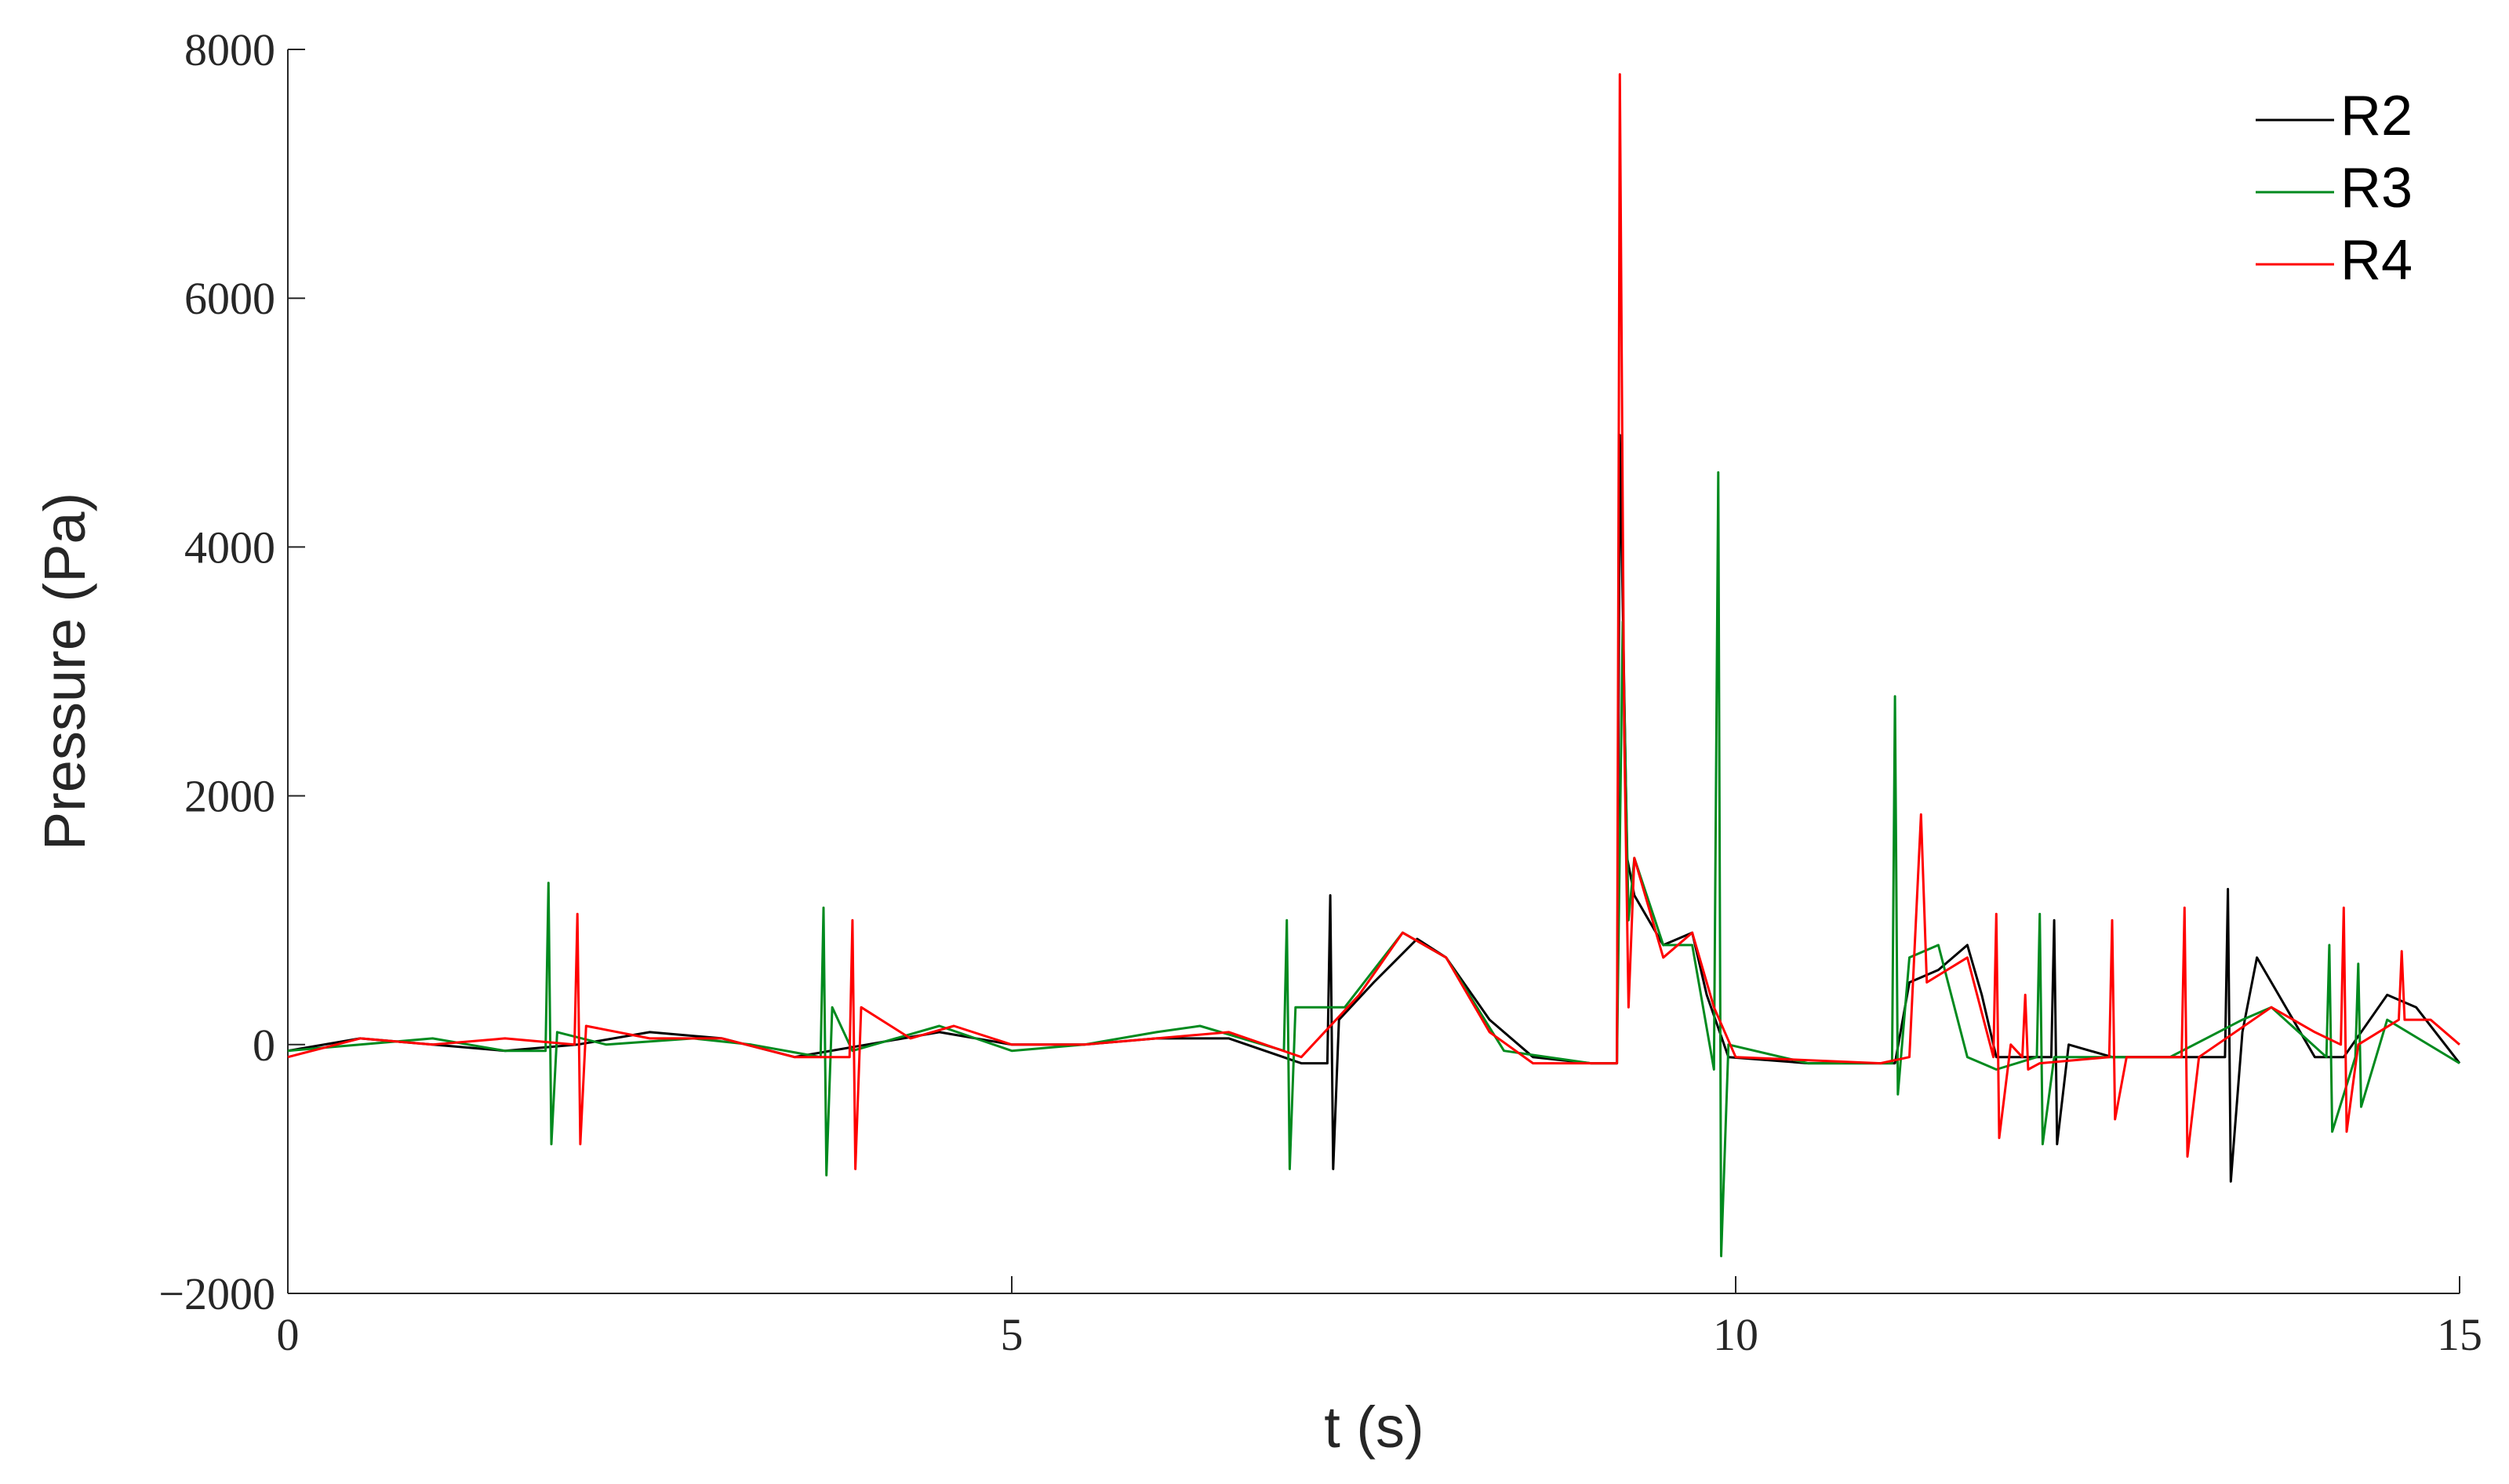 This screenshot has width=2509, height=1484. What do you see at coordinates (229, 298) in the screenshot?
I see `y-tick-label: 6000` at bounding box center [229, 298].